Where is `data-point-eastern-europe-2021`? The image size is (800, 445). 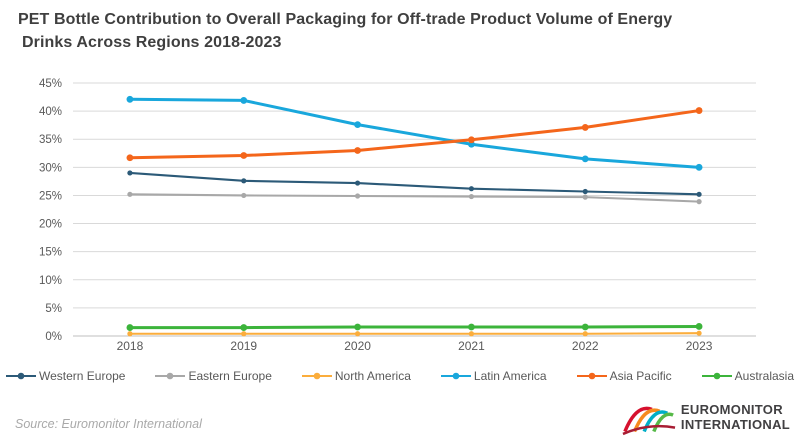
data-point-eastern-europe-2021 is located at coordinates (471, 196).